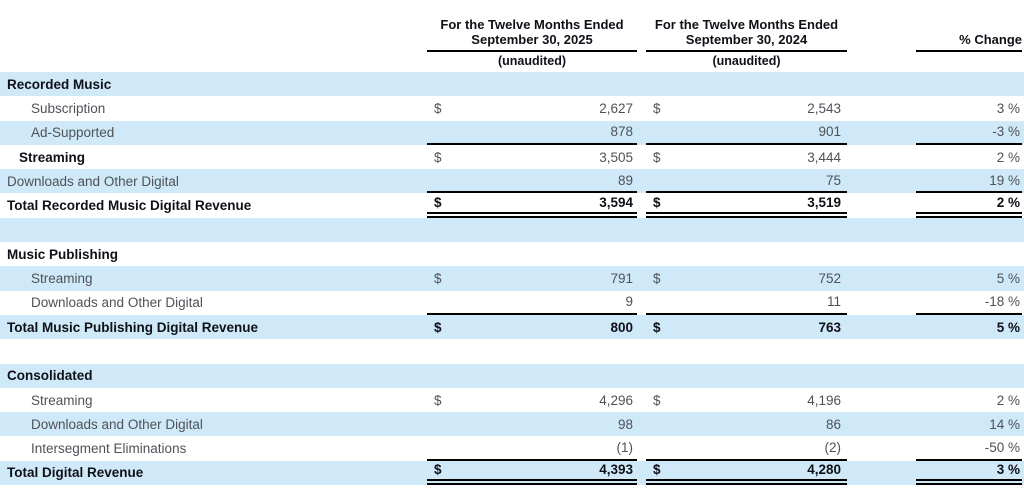 The height and width of the screenshot is (493, 1024). What do you see at coordinates (616, 108) in the screenshot?
I see `value-2025: 2,627` at bounding box center [616, 108].